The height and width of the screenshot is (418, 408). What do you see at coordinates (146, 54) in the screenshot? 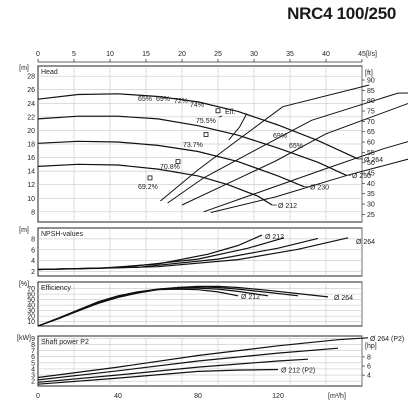
I see `top-axis-tick-label: 15` at bounding box center [146, 54].